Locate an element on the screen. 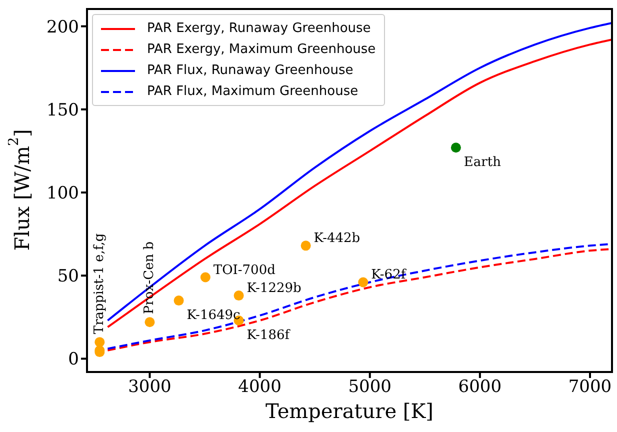 This screenshot has height=432, width=617. x-tick-label: 4000 is located at coordinates (260, 387).